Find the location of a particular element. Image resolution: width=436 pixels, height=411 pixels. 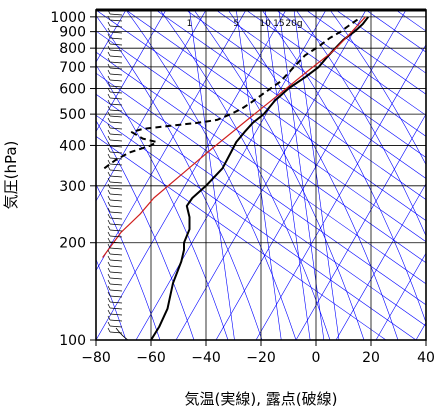

mixing-ratio-label: 10 is located at coordinates (265, 24).